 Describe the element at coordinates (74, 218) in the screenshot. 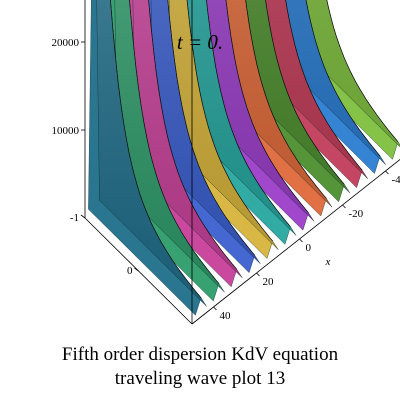

I see `y-tick-label: -1` at that location.